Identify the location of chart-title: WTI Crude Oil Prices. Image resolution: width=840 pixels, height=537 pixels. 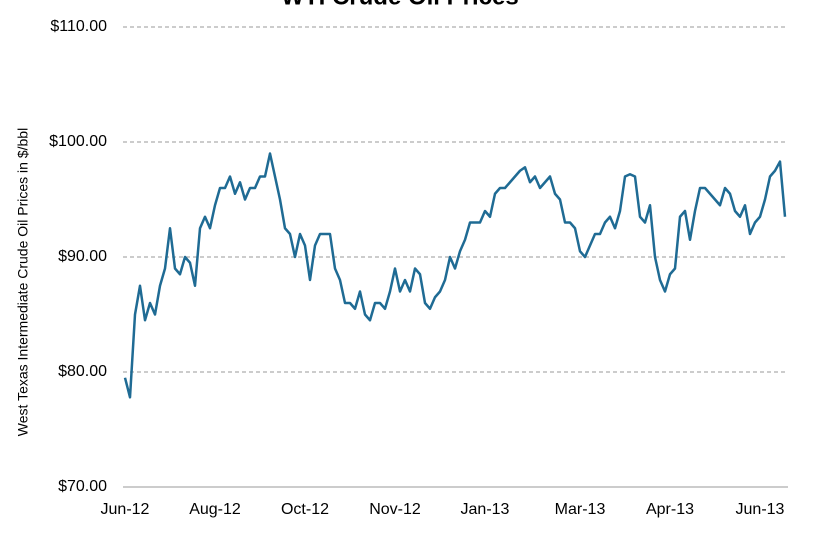
(399, 5).